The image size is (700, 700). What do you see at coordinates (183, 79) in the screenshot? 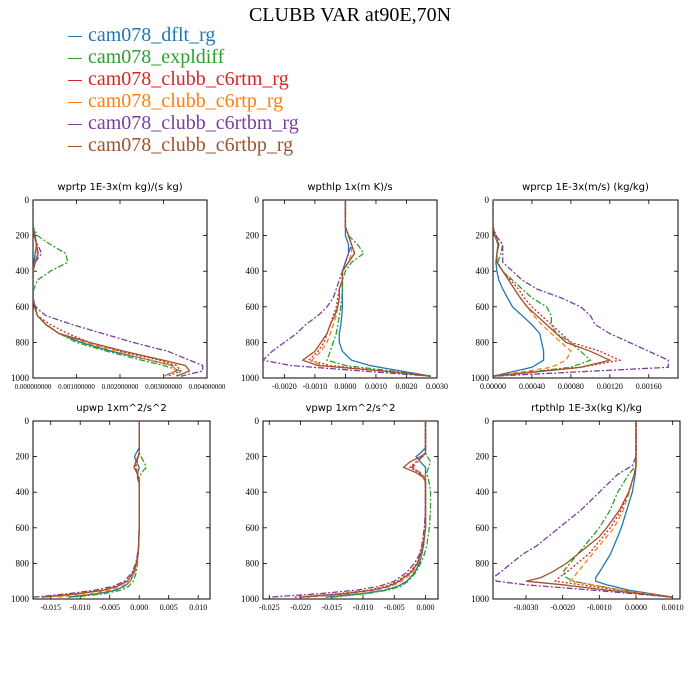
I see `legend-item: cam078_clubb_c6rtm_rg` at bounding box center [183, 79].